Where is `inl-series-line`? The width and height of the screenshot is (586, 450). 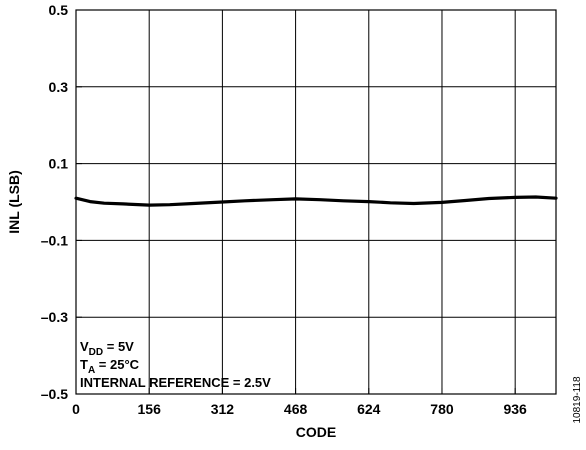 inl-series-line is located at coordinates (316, 201).